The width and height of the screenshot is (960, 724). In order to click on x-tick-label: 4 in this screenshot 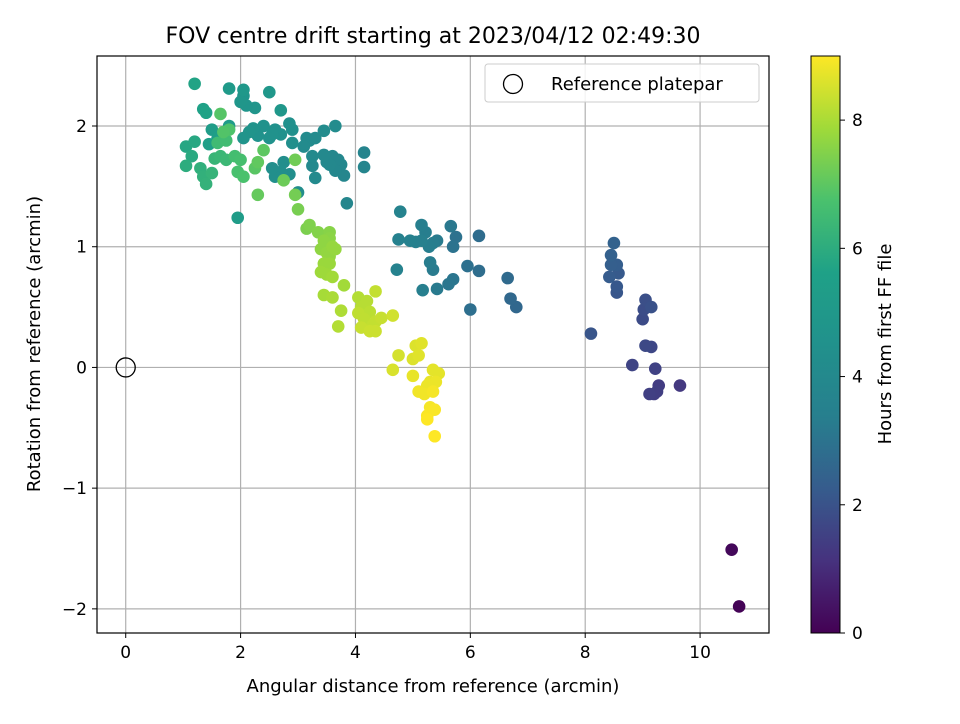, I will do `click(355, 653)`.